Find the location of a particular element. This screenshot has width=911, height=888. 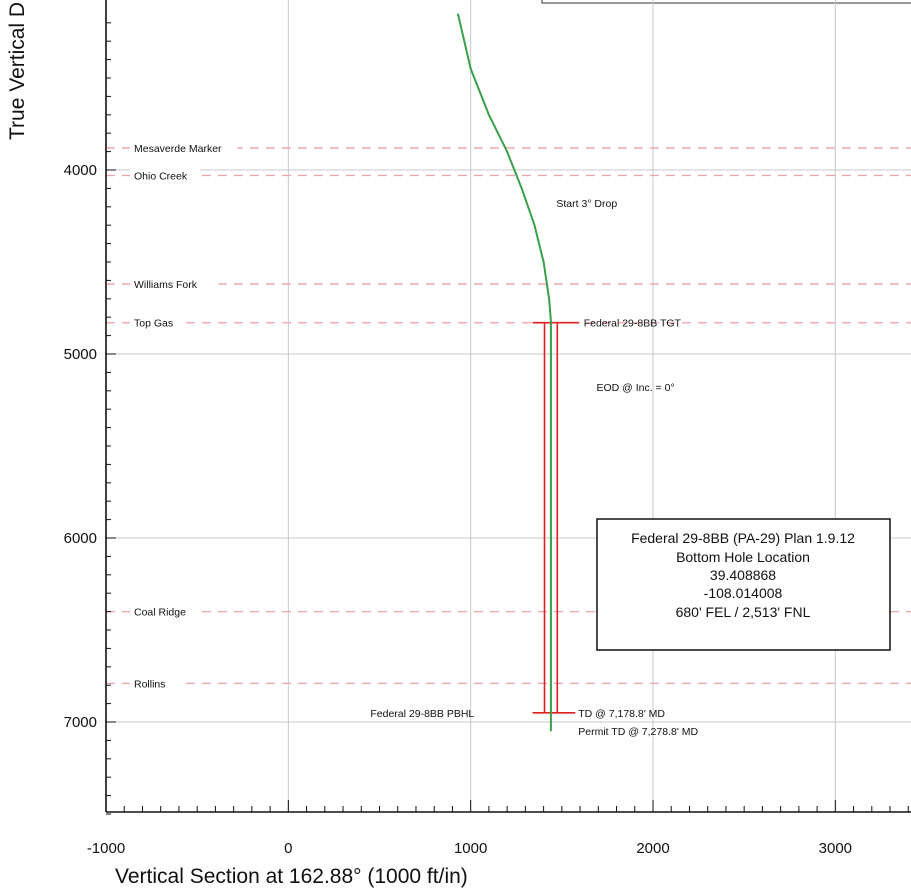

formation-label: Ohio Creek is located at coordinates (161, 177).